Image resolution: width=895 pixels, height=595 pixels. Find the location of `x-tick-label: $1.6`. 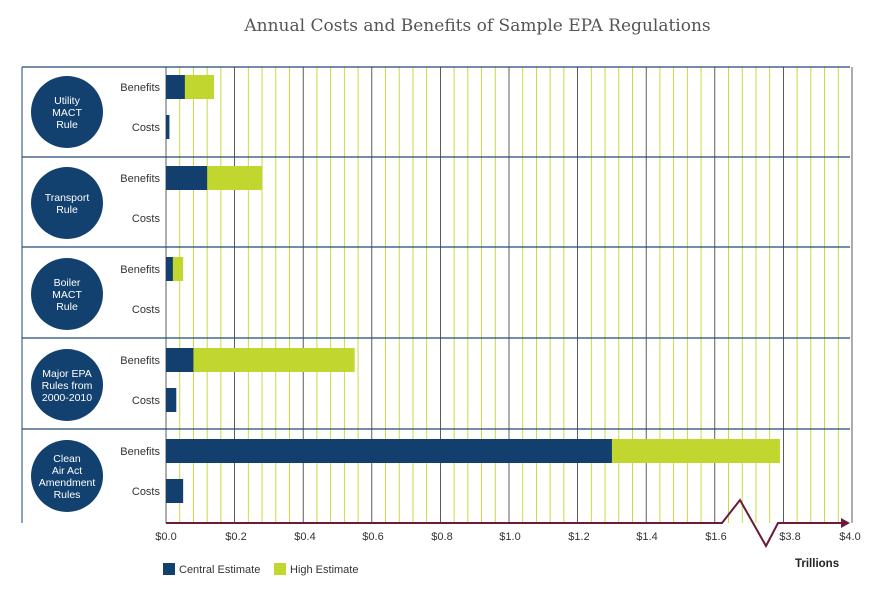

x-tick-label: $1.6 is located at coordinates (715, 537).